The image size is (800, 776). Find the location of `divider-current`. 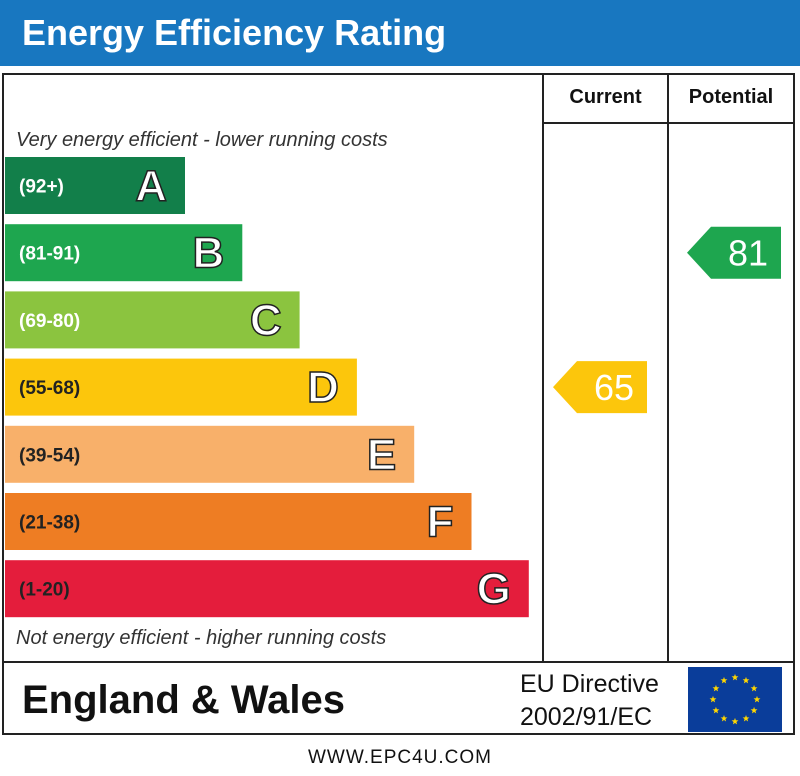

divider-current is located at coordinates (543, 368).